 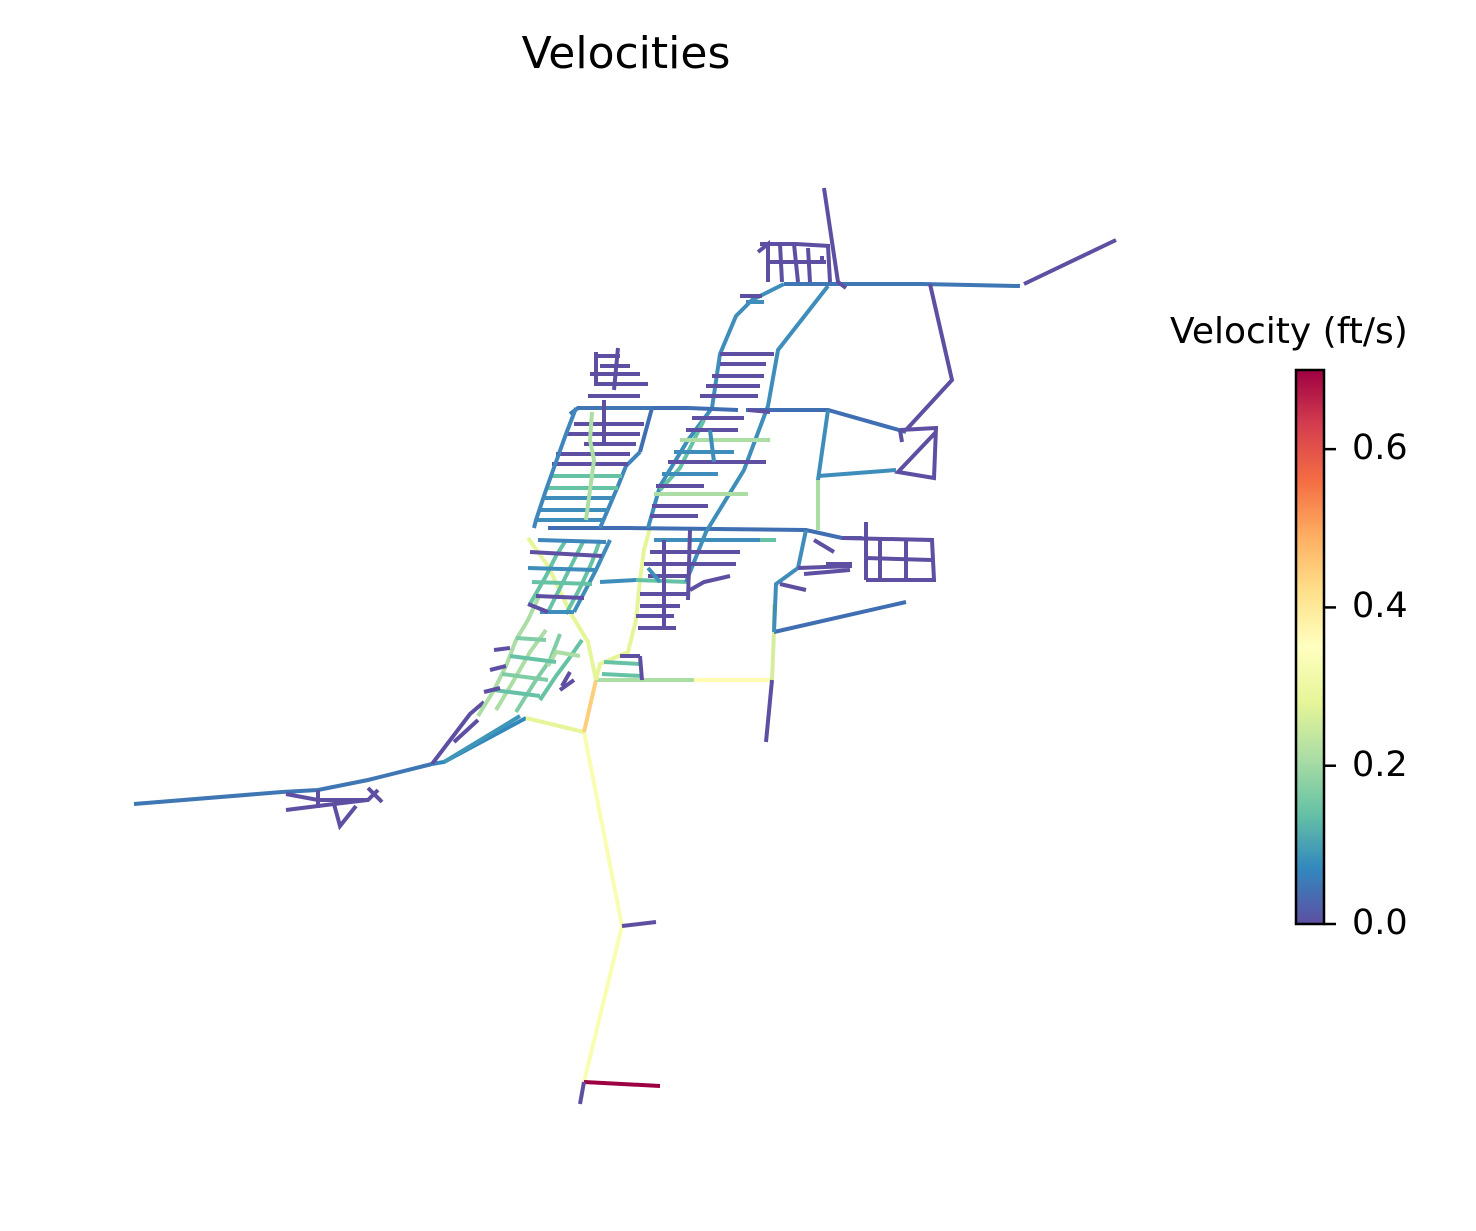 I want to click on chart-title: Velocities, so click(x=626, y=53).